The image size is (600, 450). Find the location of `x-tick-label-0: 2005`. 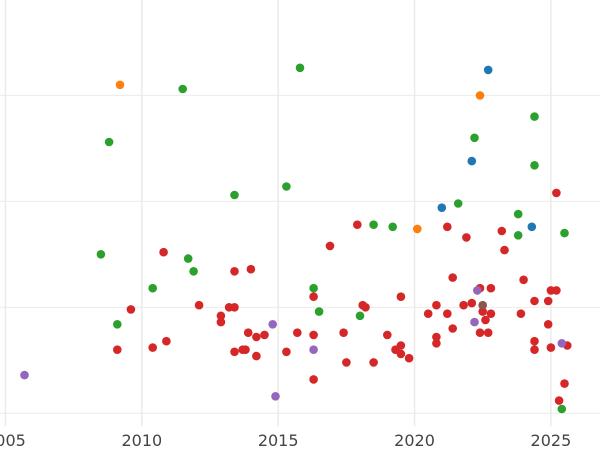

x-tick-label-0: 2005 is located at coordinates (13, 440).